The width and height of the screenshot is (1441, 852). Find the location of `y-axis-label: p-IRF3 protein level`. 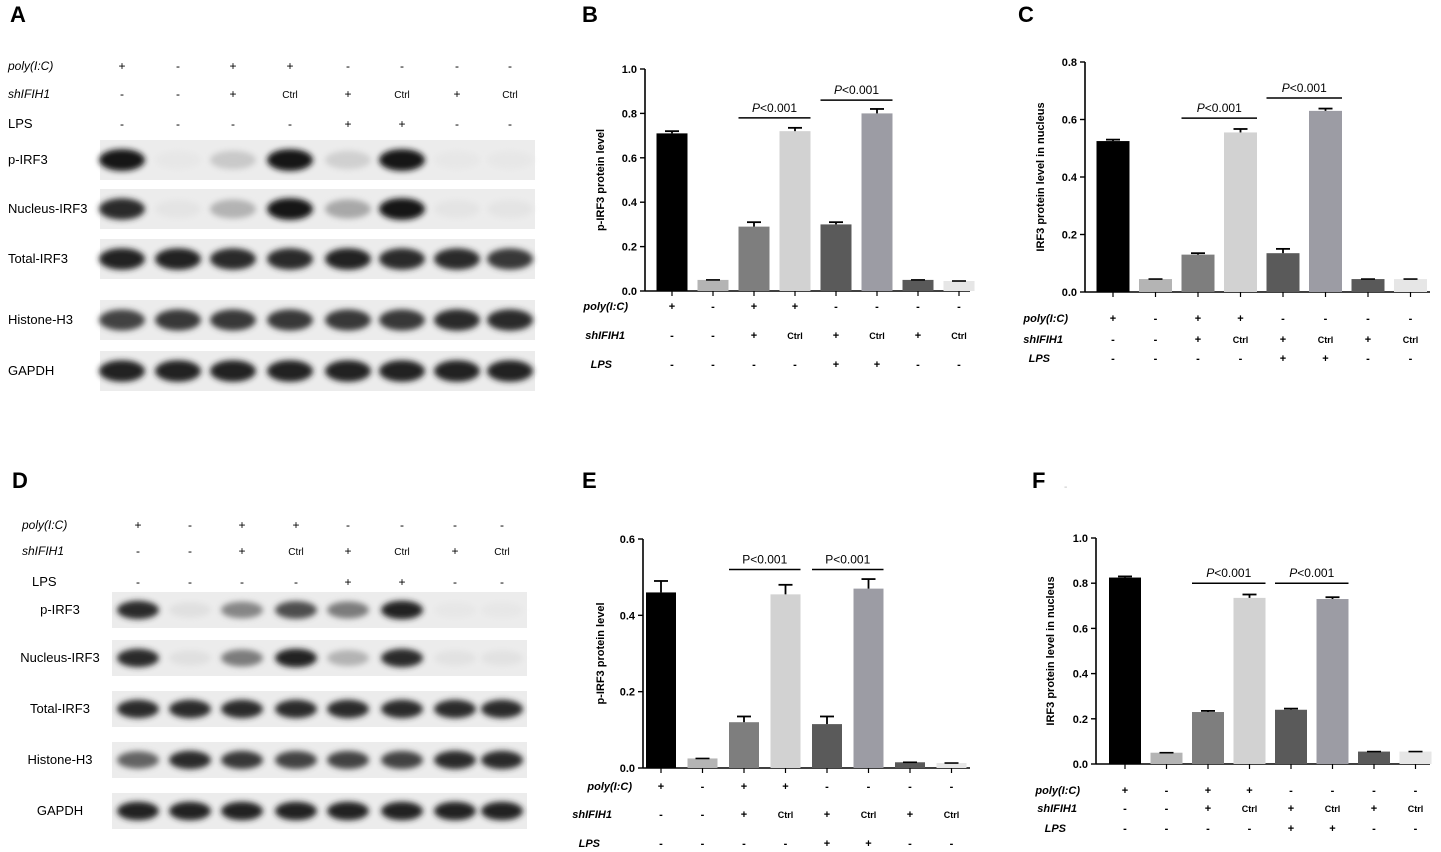

y-axis-label: p-IRF3 protein level is located at coordinates (601, 180).